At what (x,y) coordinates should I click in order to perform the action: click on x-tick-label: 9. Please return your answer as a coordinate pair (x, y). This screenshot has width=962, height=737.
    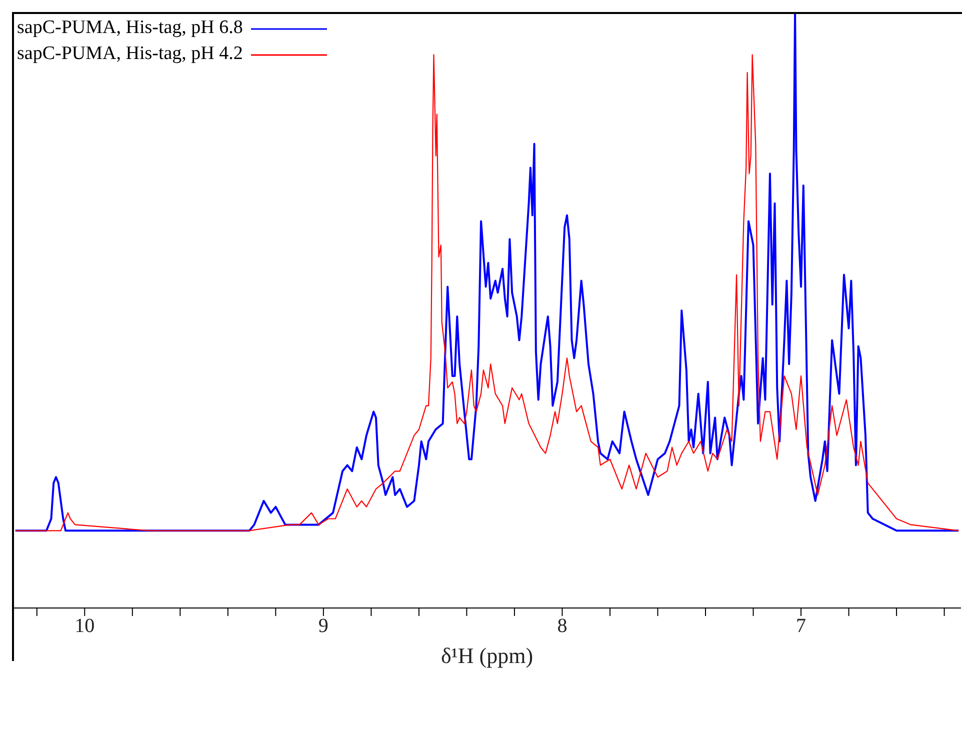
    Looking at the image, I should click on (323, 626).